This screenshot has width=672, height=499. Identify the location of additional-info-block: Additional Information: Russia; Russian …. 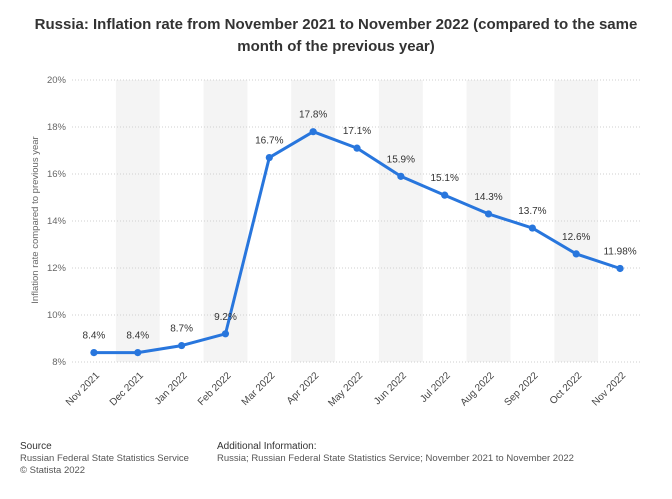
(395, 453).